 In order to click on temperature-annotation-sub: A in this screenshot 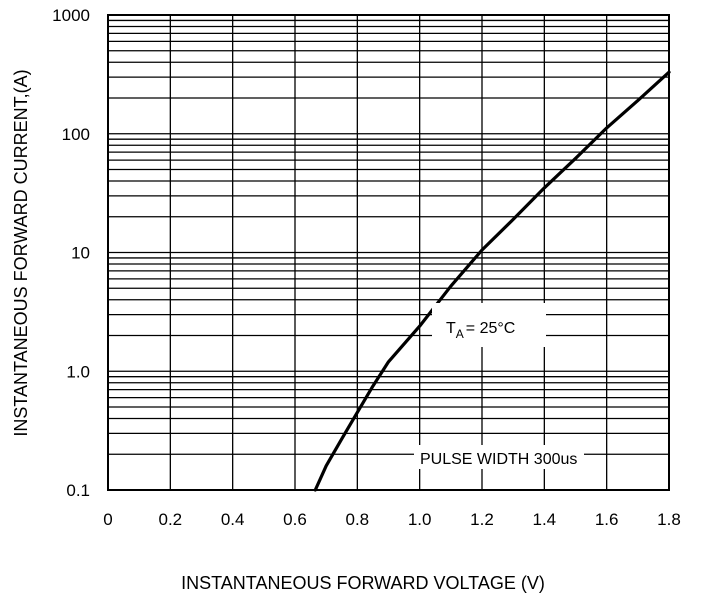, I will do `click(460, 334)`.